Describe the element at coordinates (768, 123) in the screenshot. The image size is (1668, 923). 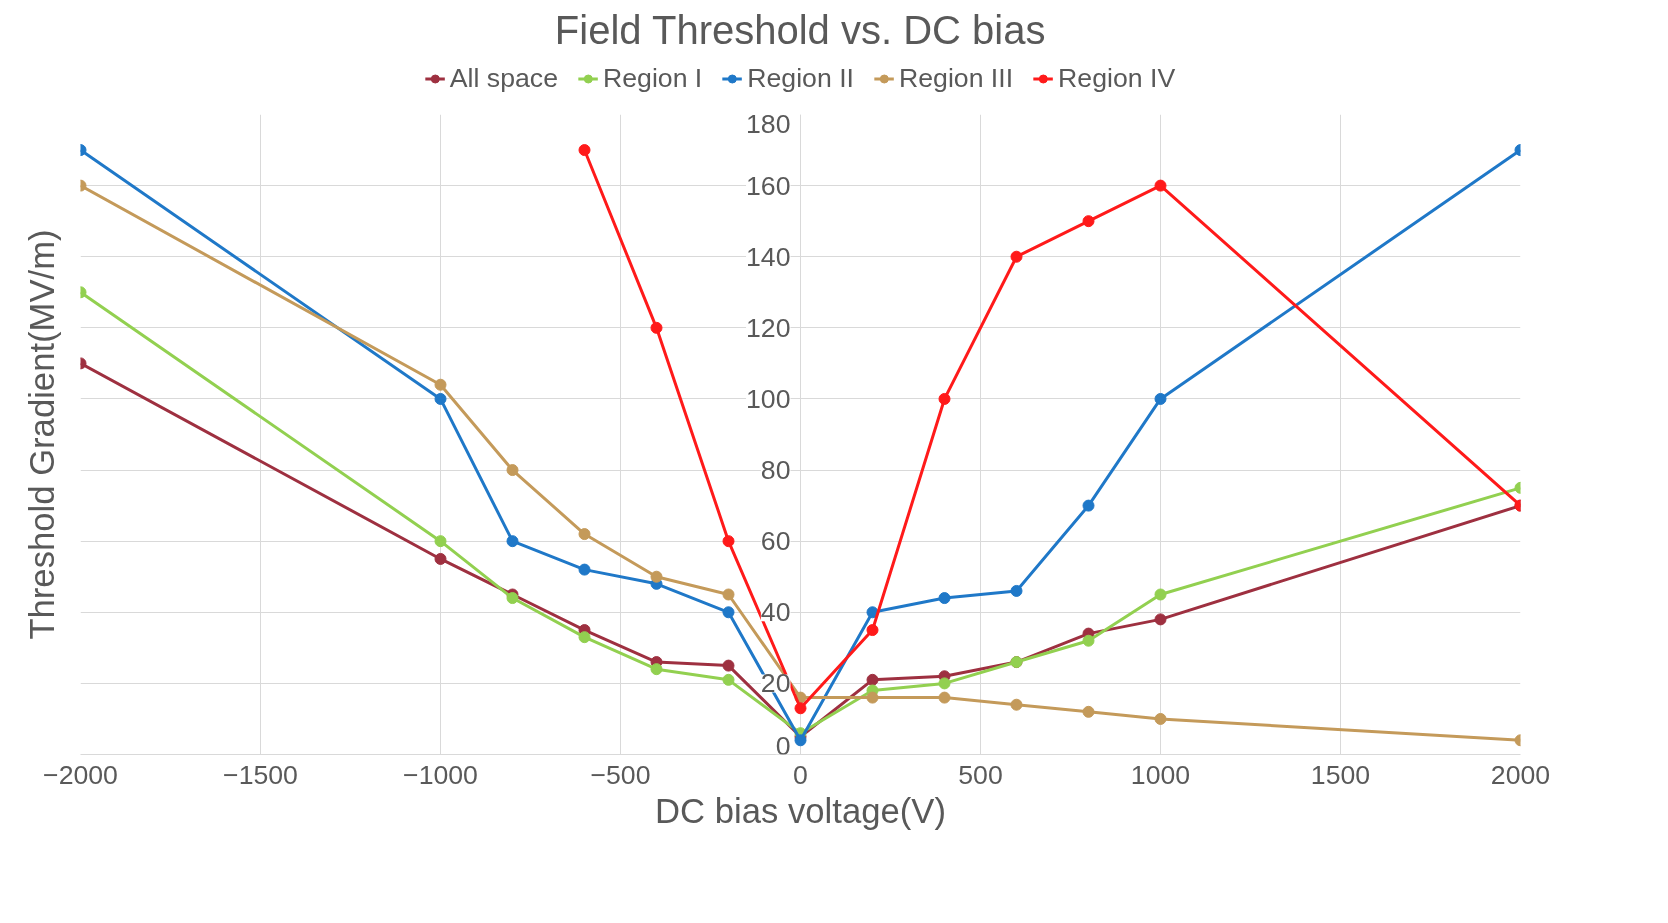
I see `y-tick-label: 180` at that location.